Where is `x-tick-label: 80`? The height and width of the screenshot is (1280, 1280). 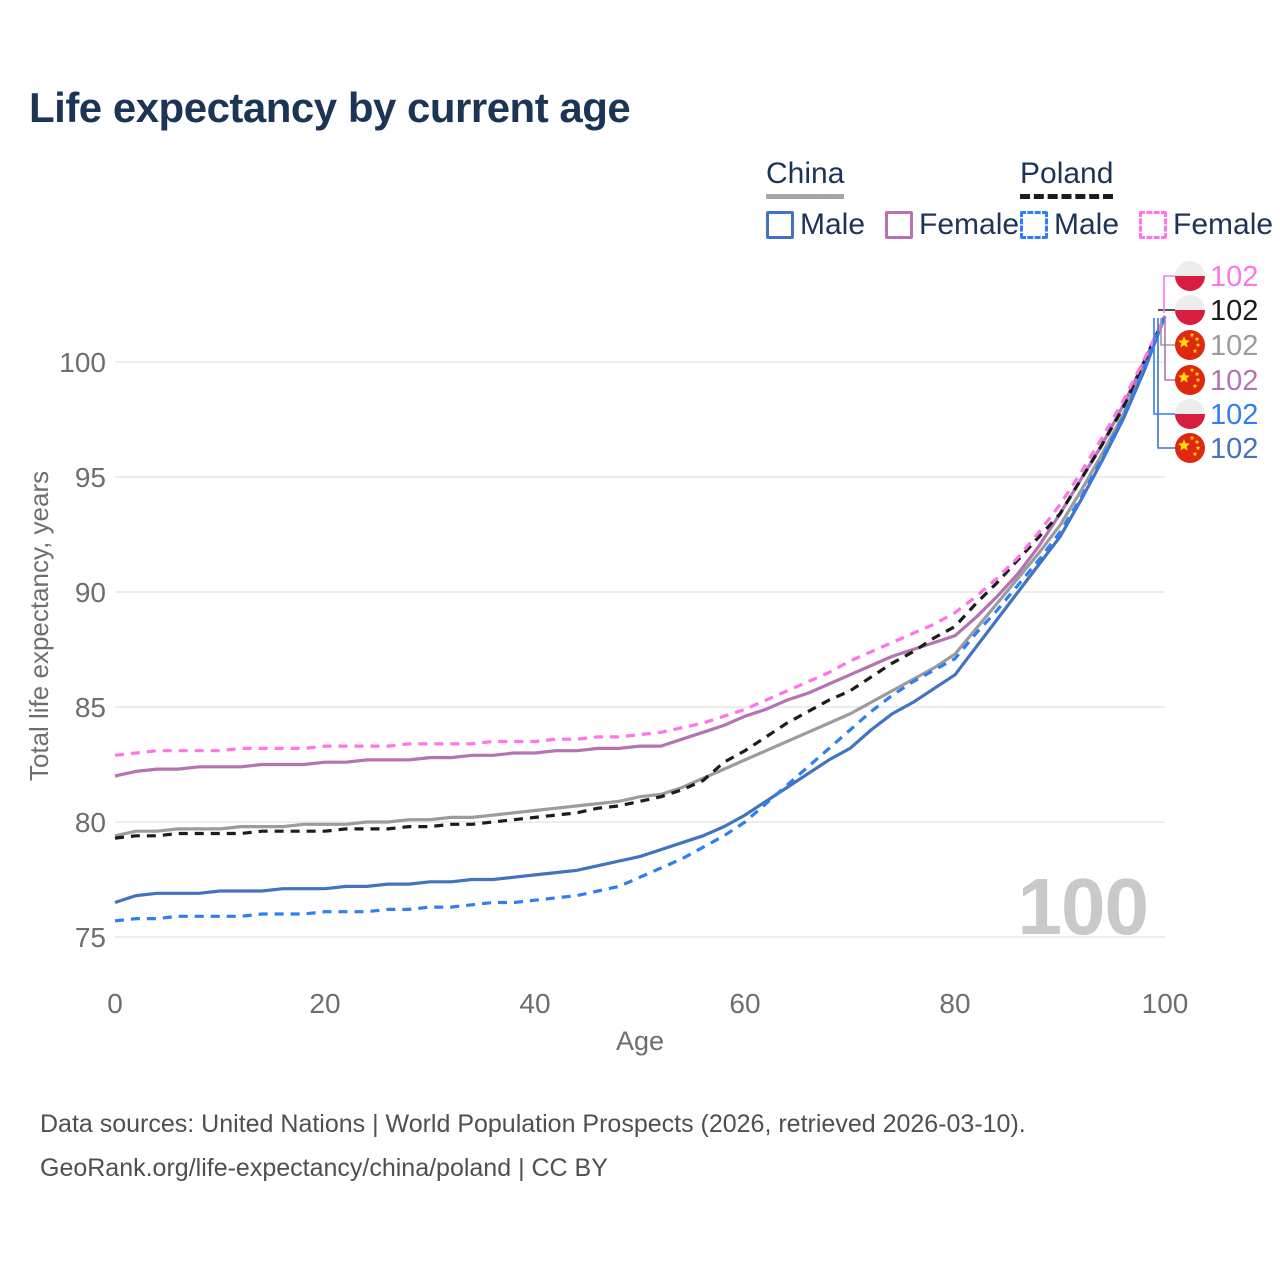 x-tick-label: 80 is located at coordinates (954, 1003).